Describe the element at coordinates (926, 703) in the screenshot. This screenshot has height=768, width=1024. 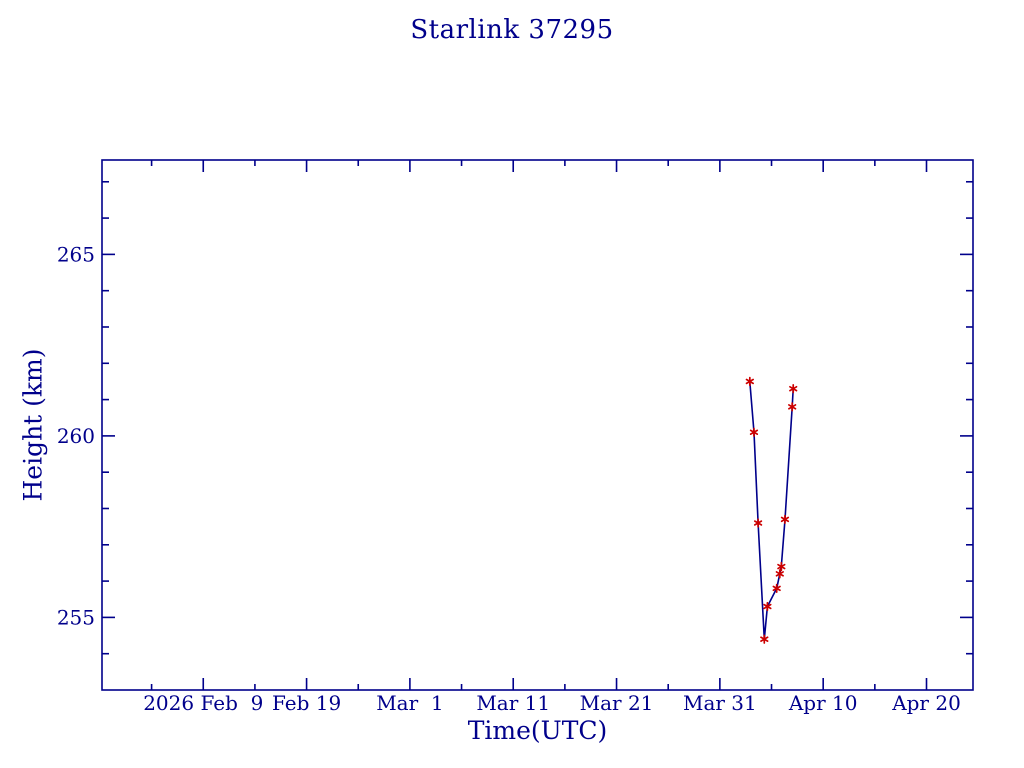
I see `x-tick-label: Apr 20` at that location.